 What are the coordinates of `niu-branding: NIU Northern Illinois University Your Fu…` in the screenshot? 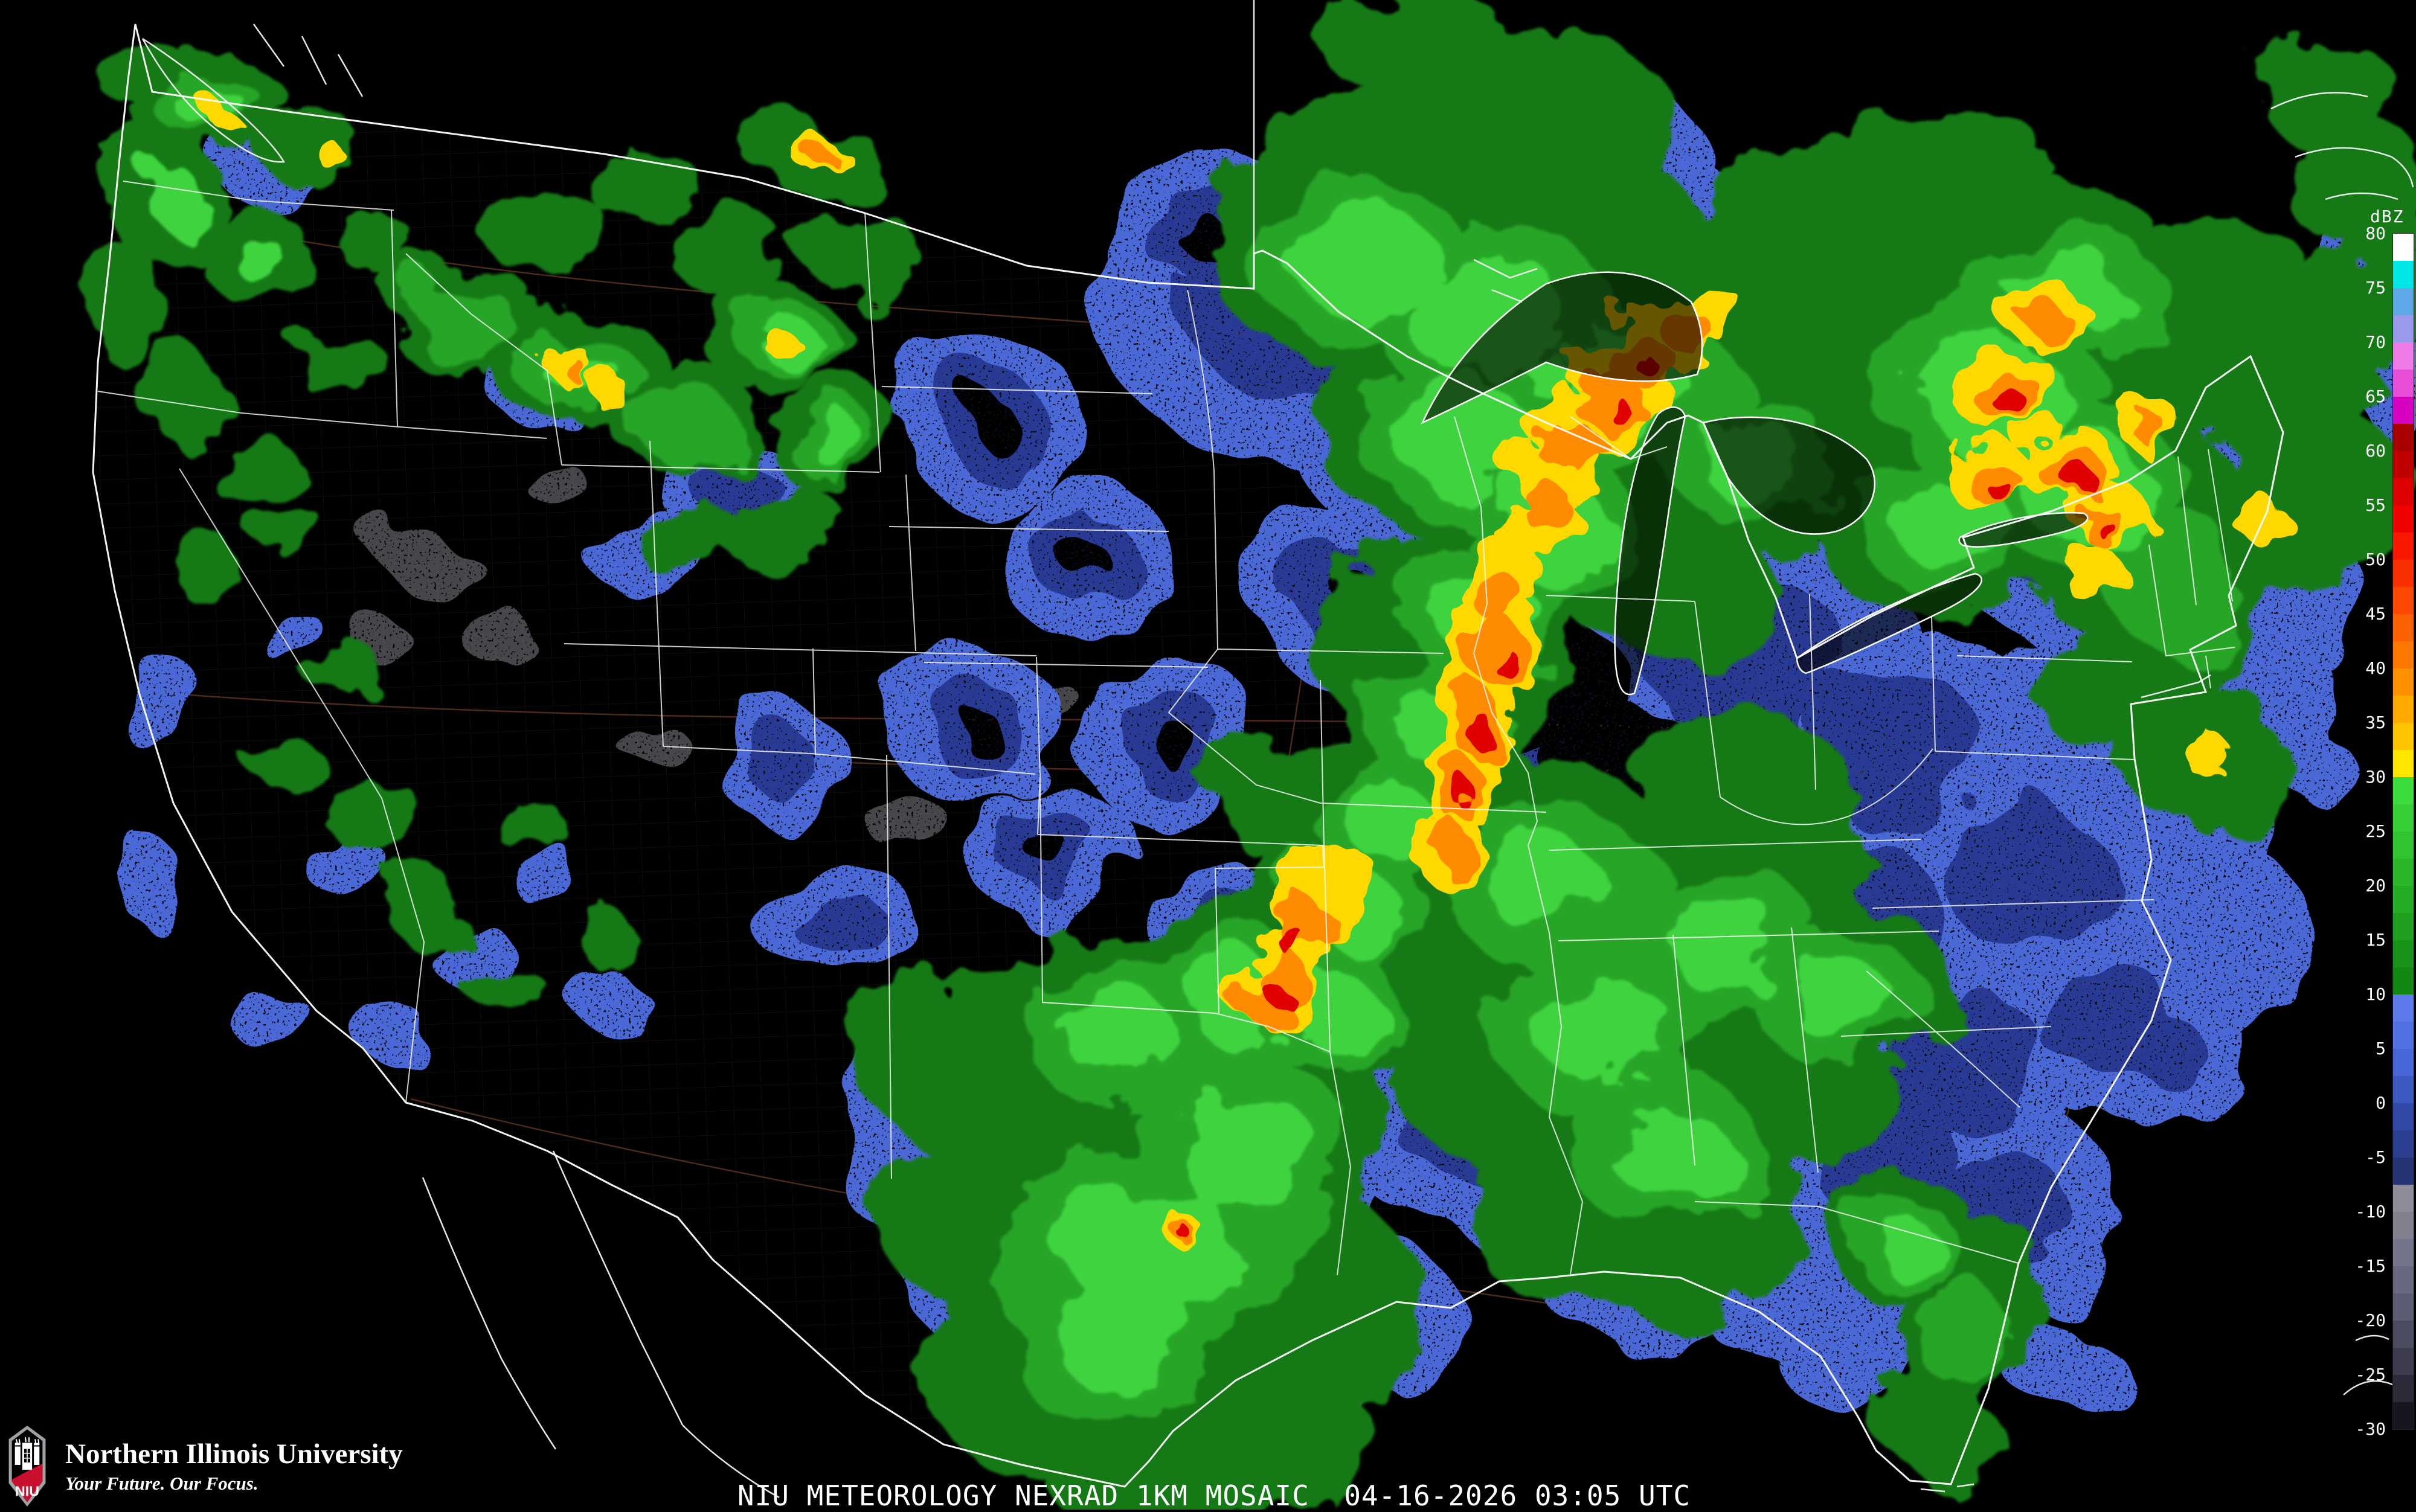 It's located at (204, 1466).